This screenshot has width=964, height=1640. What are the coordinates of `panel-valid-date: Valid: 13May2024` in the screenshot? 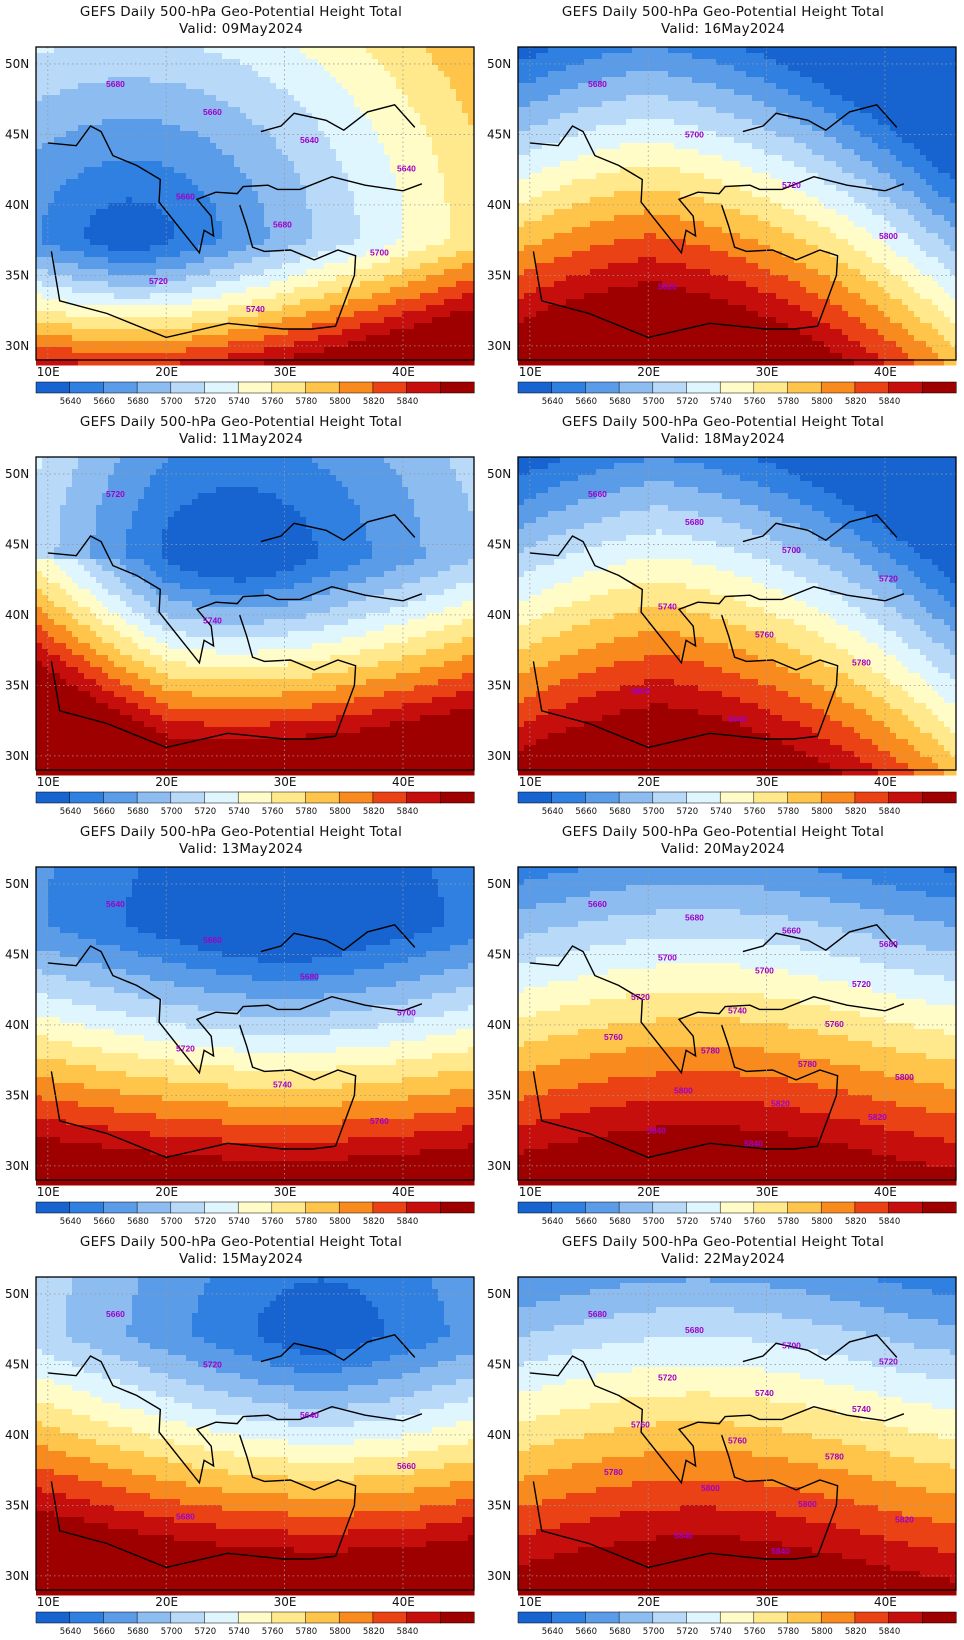 It's located at (241, 849).